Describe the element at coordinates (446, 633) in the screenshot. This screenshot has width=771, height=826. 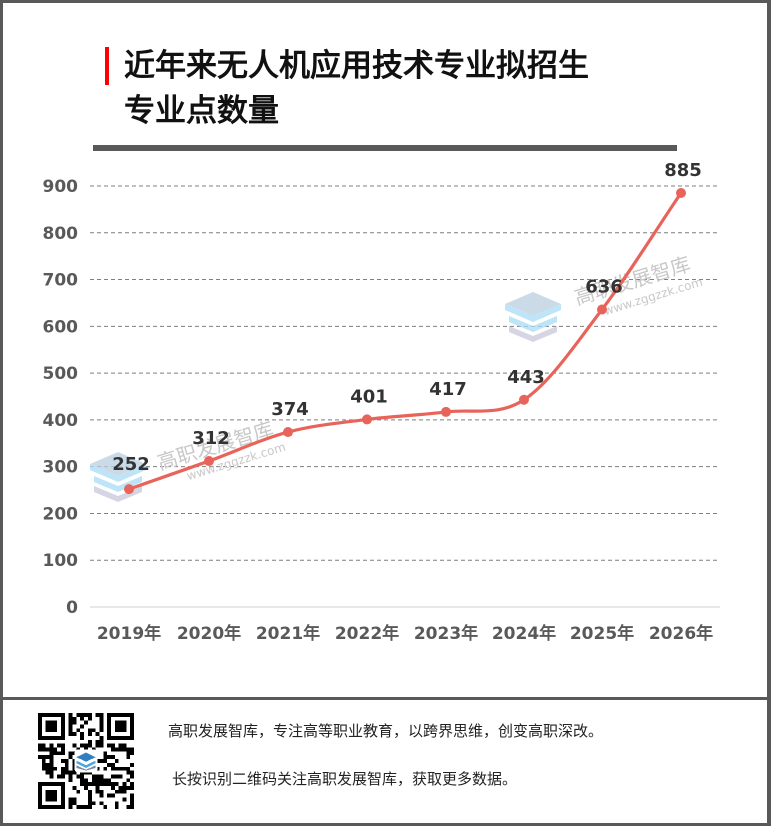
I see `x-tick-label: 2023年` at that location.